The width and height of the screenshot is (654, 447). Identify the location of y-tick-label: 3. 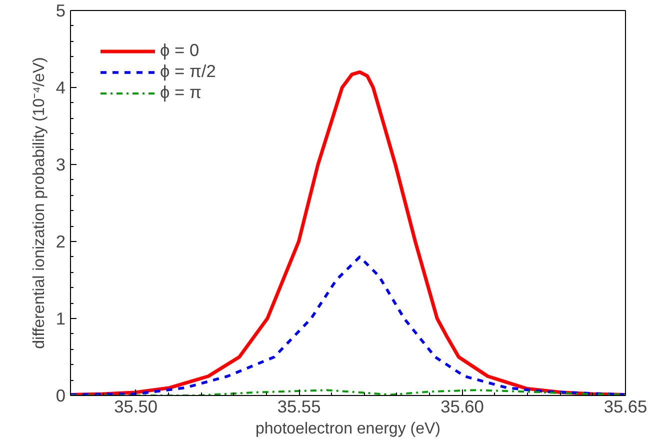
(61, 164).